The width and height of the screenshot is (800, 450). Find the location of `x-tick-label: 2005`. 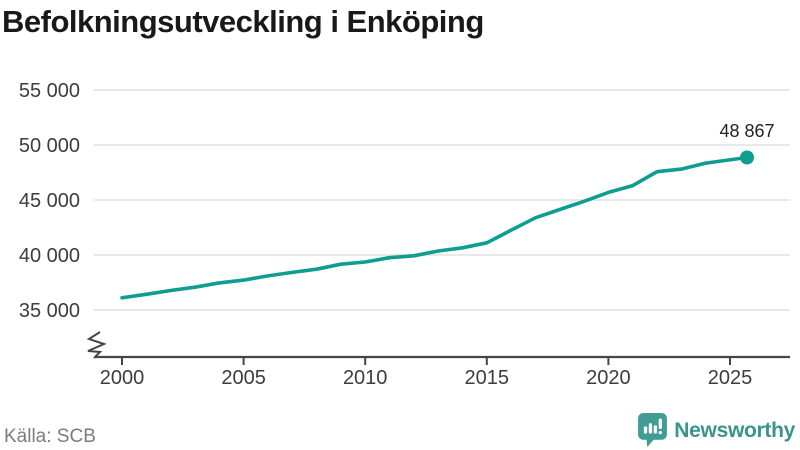

x-tick-label: 2005 is located at coordinates (243, 378).